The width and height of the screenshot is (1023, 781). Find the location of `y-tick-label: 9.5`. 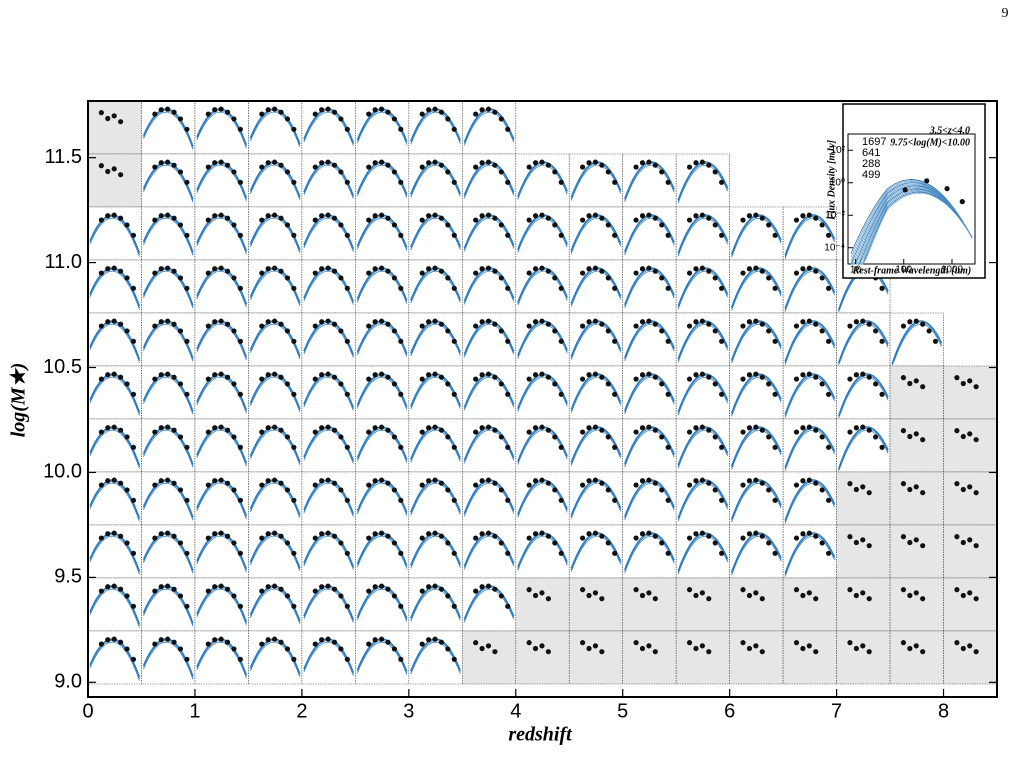

y-tick-label: 9.5 is located at coordinates (68, 577).